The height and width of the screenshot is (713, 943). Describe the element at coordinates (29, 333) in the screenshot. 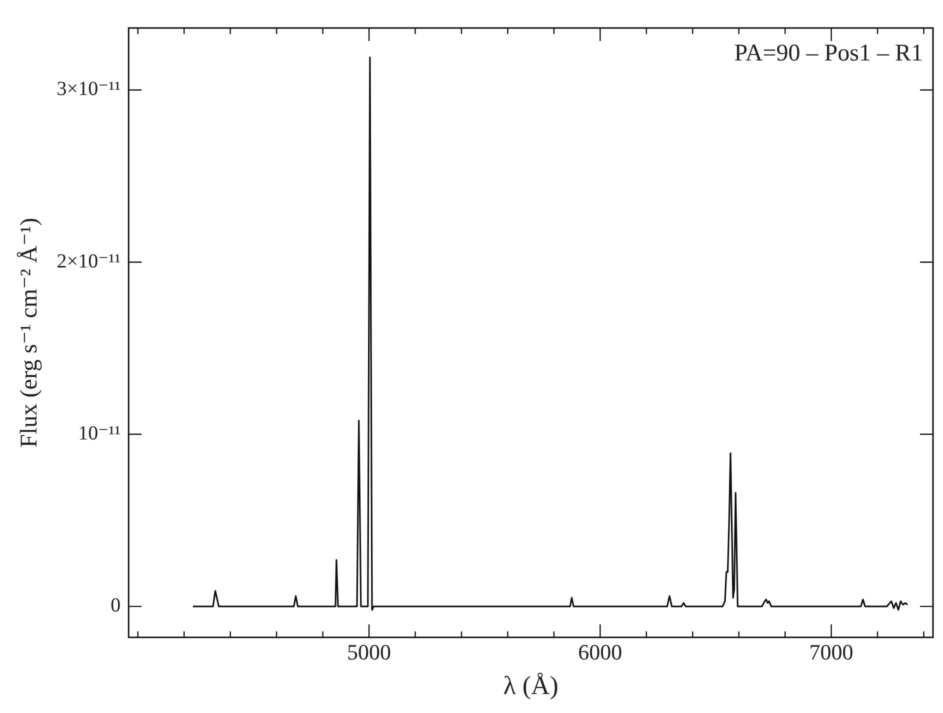

I see `y-axis-title: Flux (erg s⁻¹ cm⁻² Å⁻¹)` at that location.